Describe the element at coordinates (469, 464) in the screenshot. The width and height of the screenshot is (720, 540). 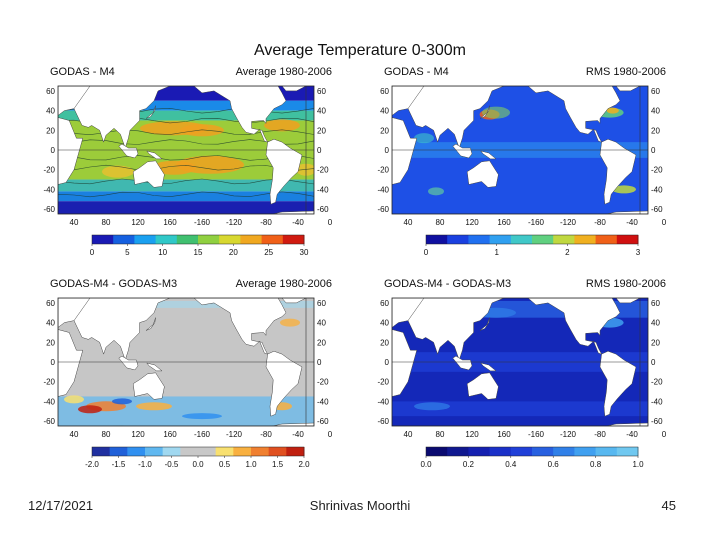
I see `colorbar-tick-label: 0.2` at that location.